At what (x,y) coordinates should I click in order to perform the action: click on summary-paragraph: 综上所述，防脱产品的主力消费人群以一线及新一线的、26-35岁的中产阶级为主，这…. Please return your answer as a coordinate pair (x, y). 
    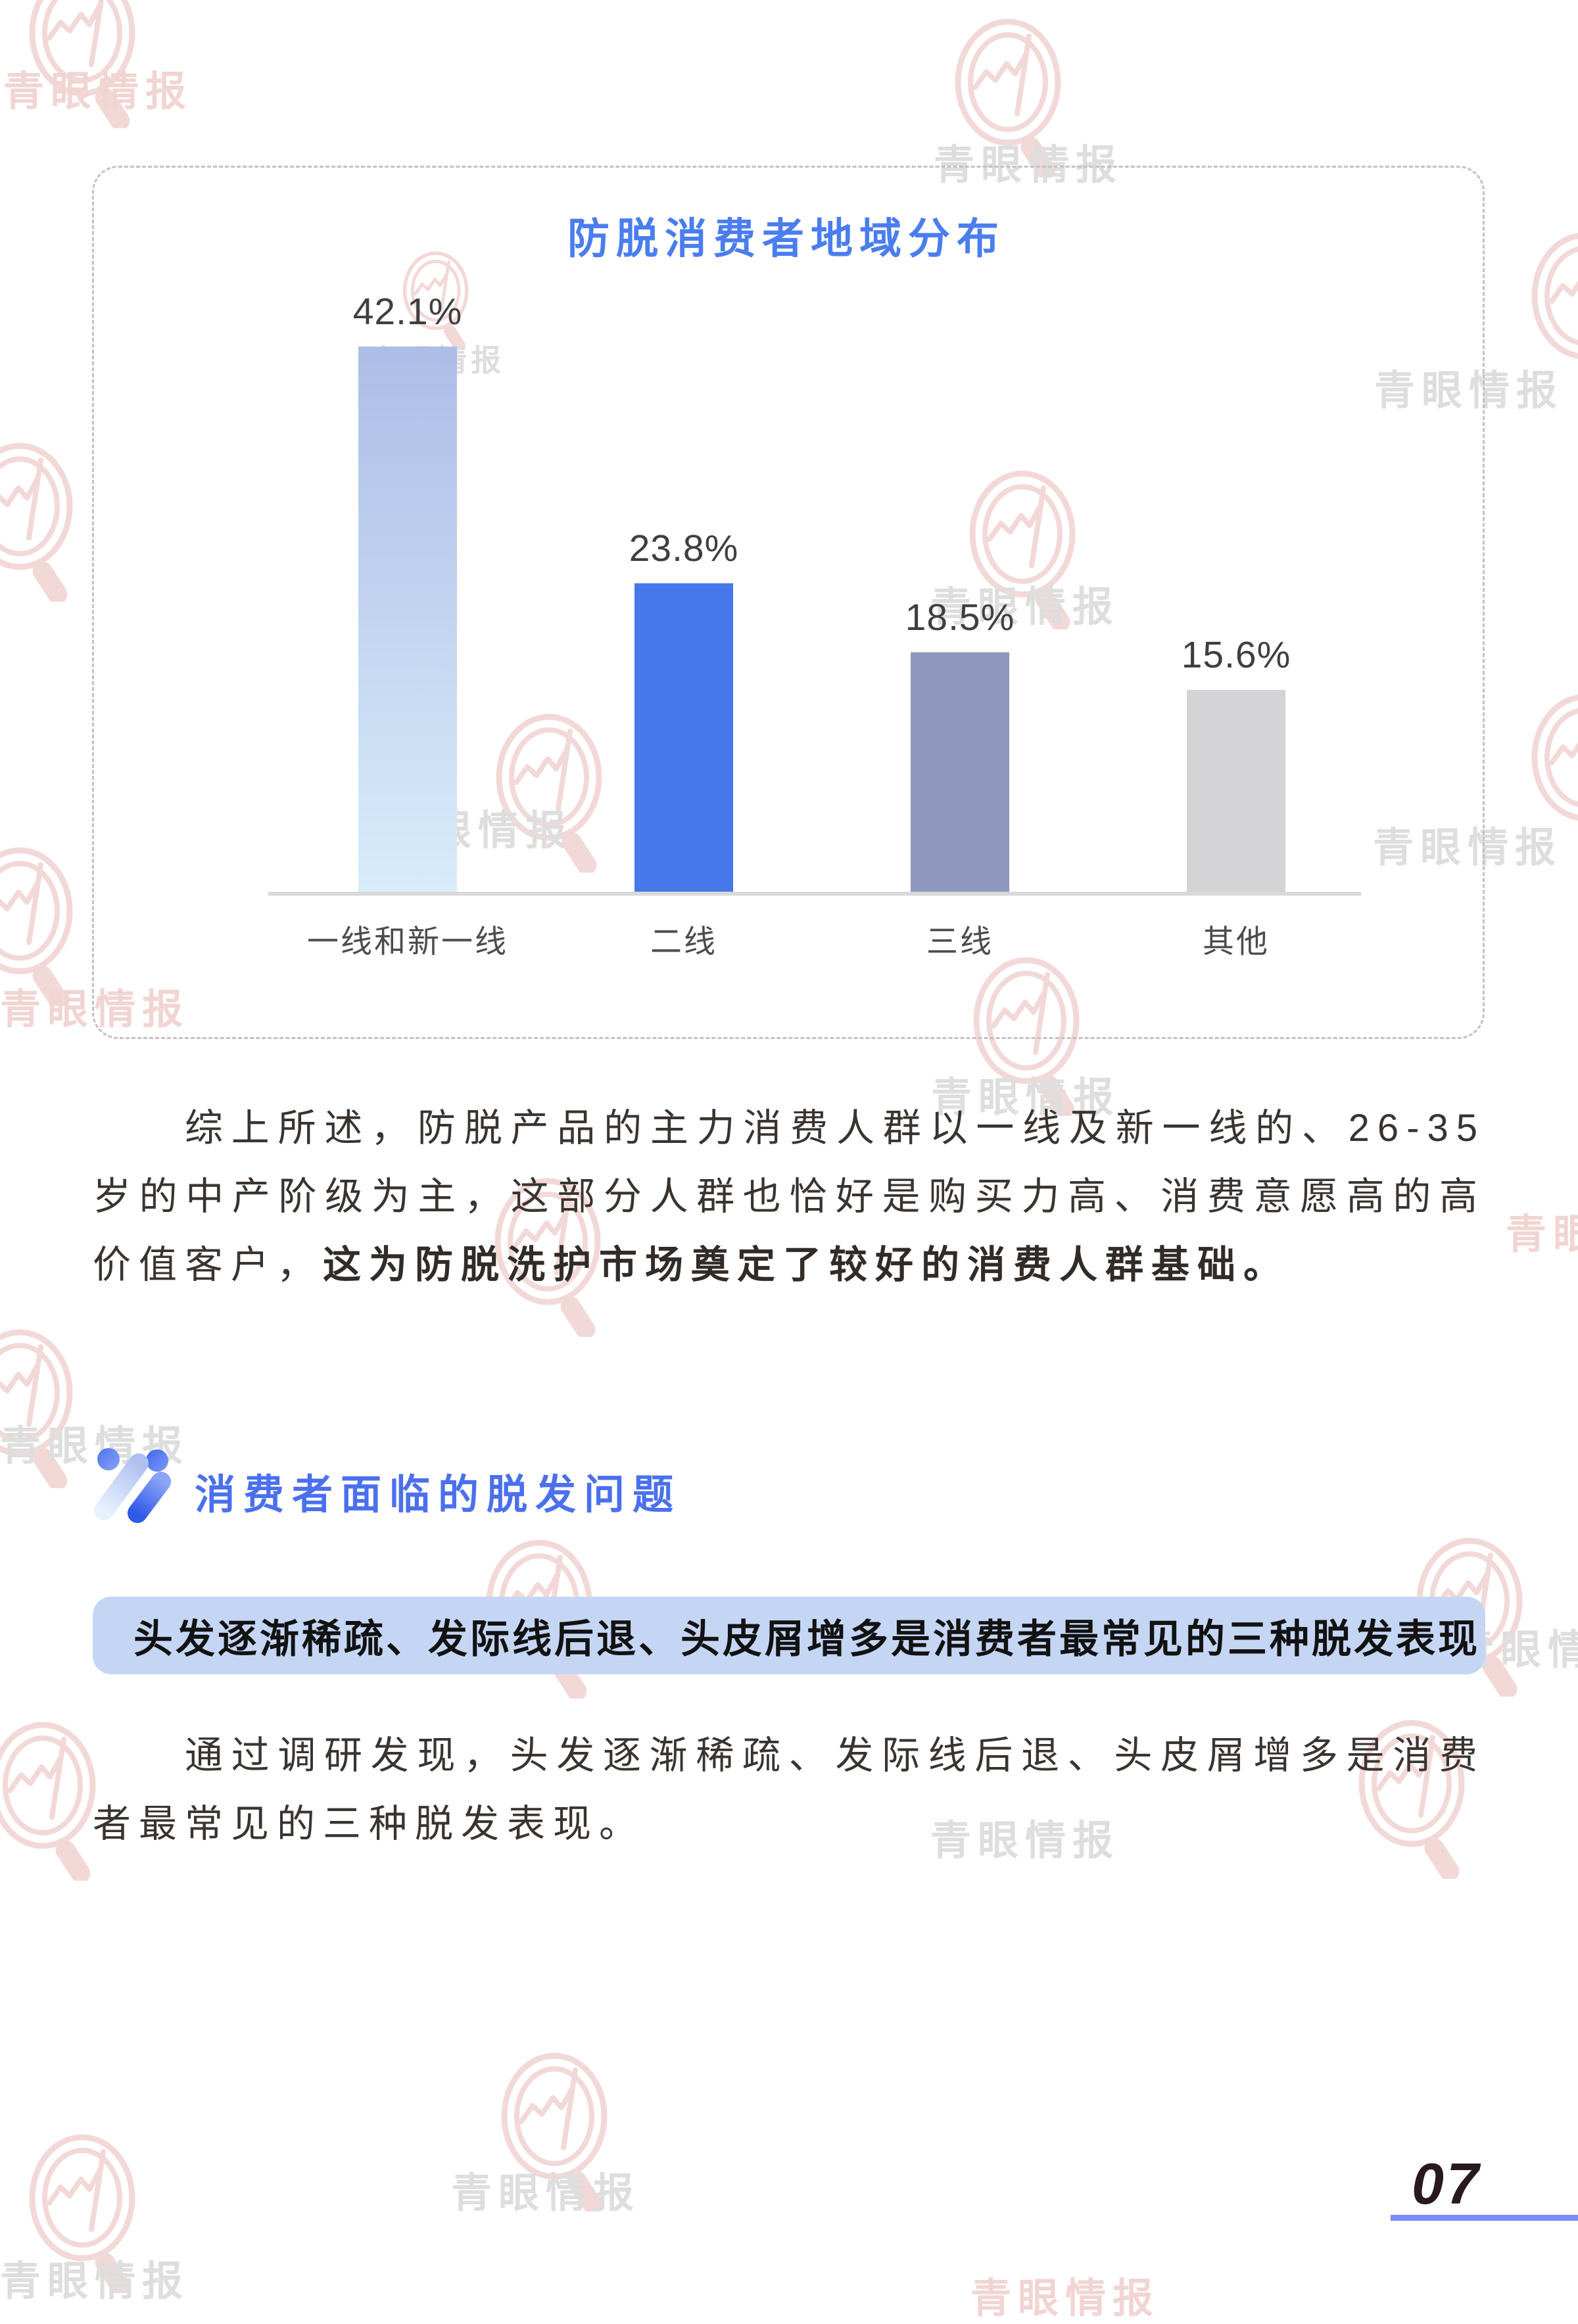
    Looking at the image, I should click on (789, 1196).